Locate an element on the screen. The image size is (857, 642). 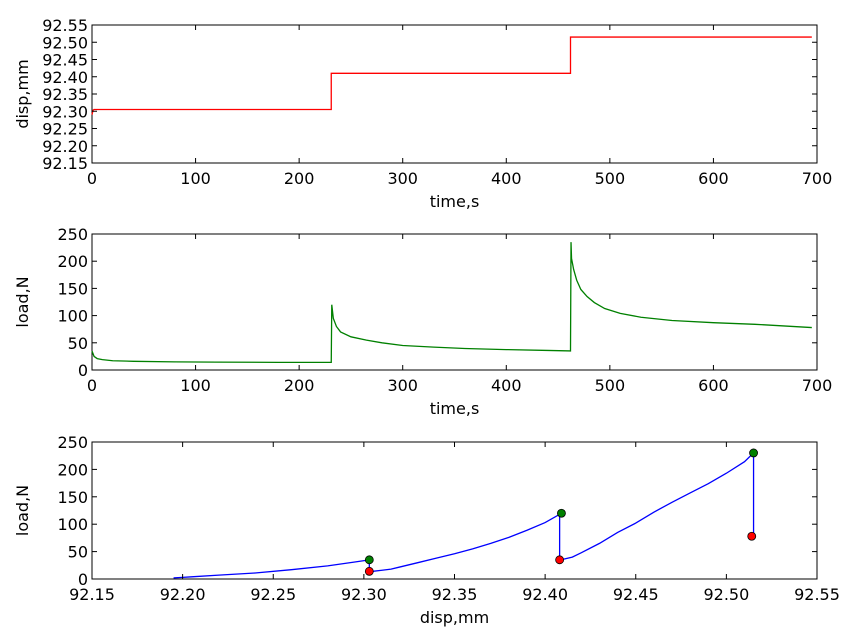
x-tick-label: 92.15 is located at coordinates (92, 594).